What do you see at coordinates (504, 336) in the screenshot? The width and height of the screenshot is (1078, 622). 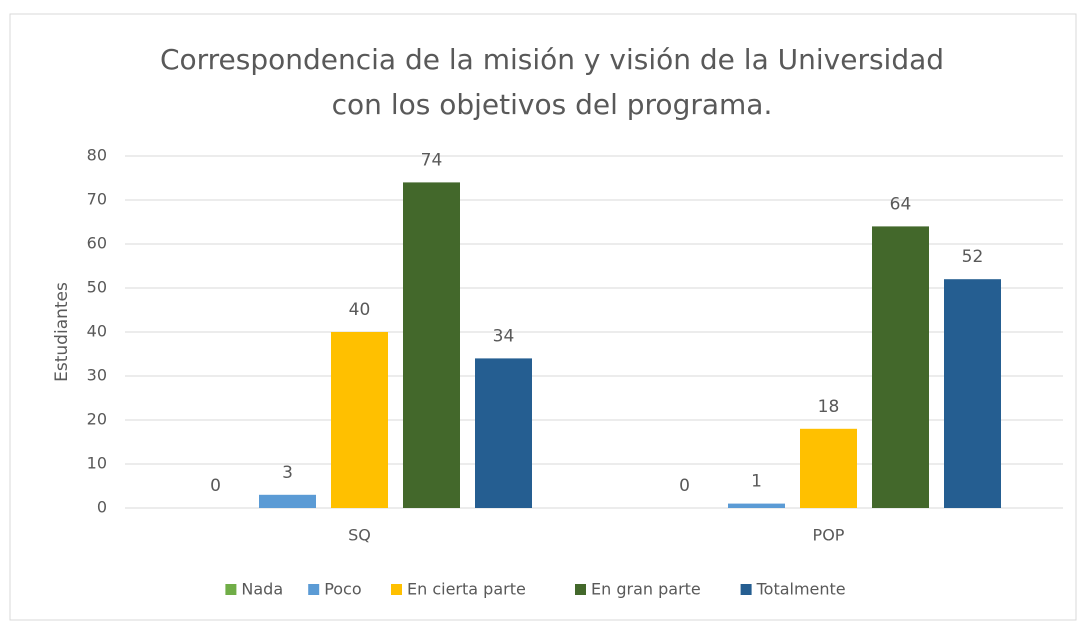 I see `data-label: 34` at bounding box center [504, 336].